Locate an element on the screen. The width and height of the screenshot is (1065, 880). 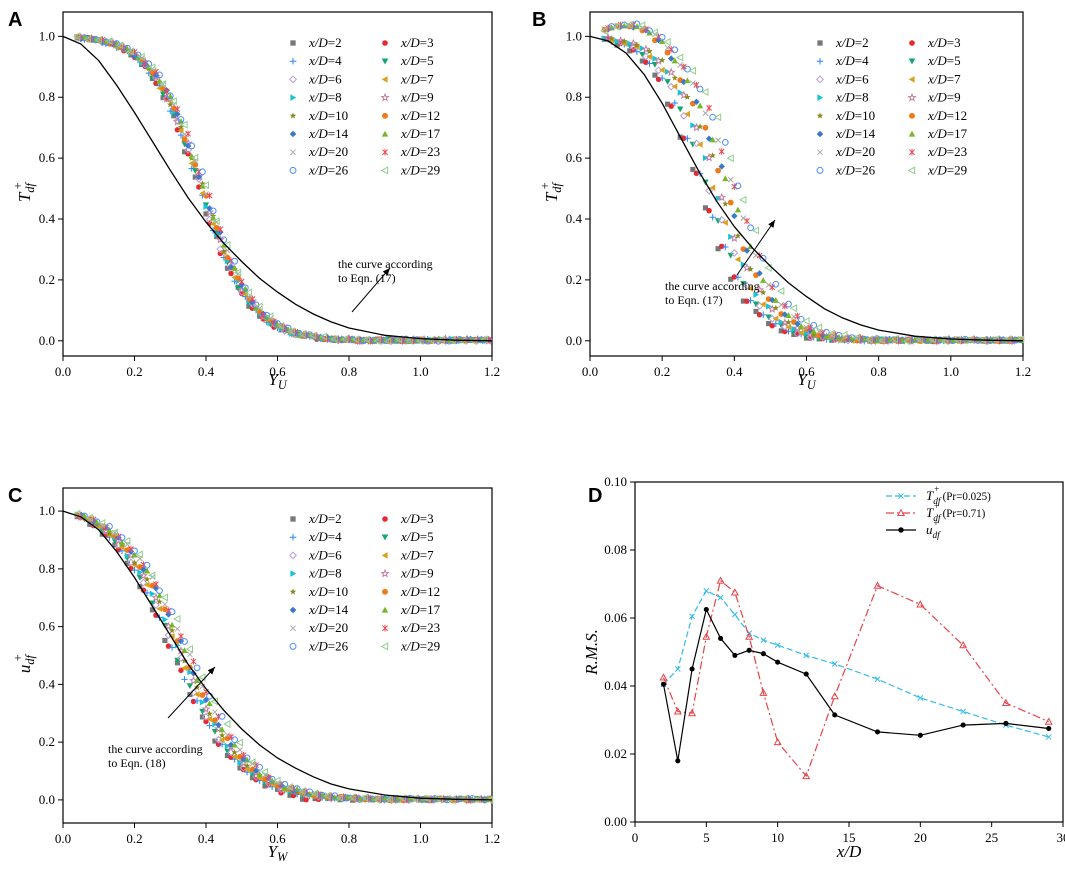
legend-entry: x/D=17 is located at coordinates (420, 609).